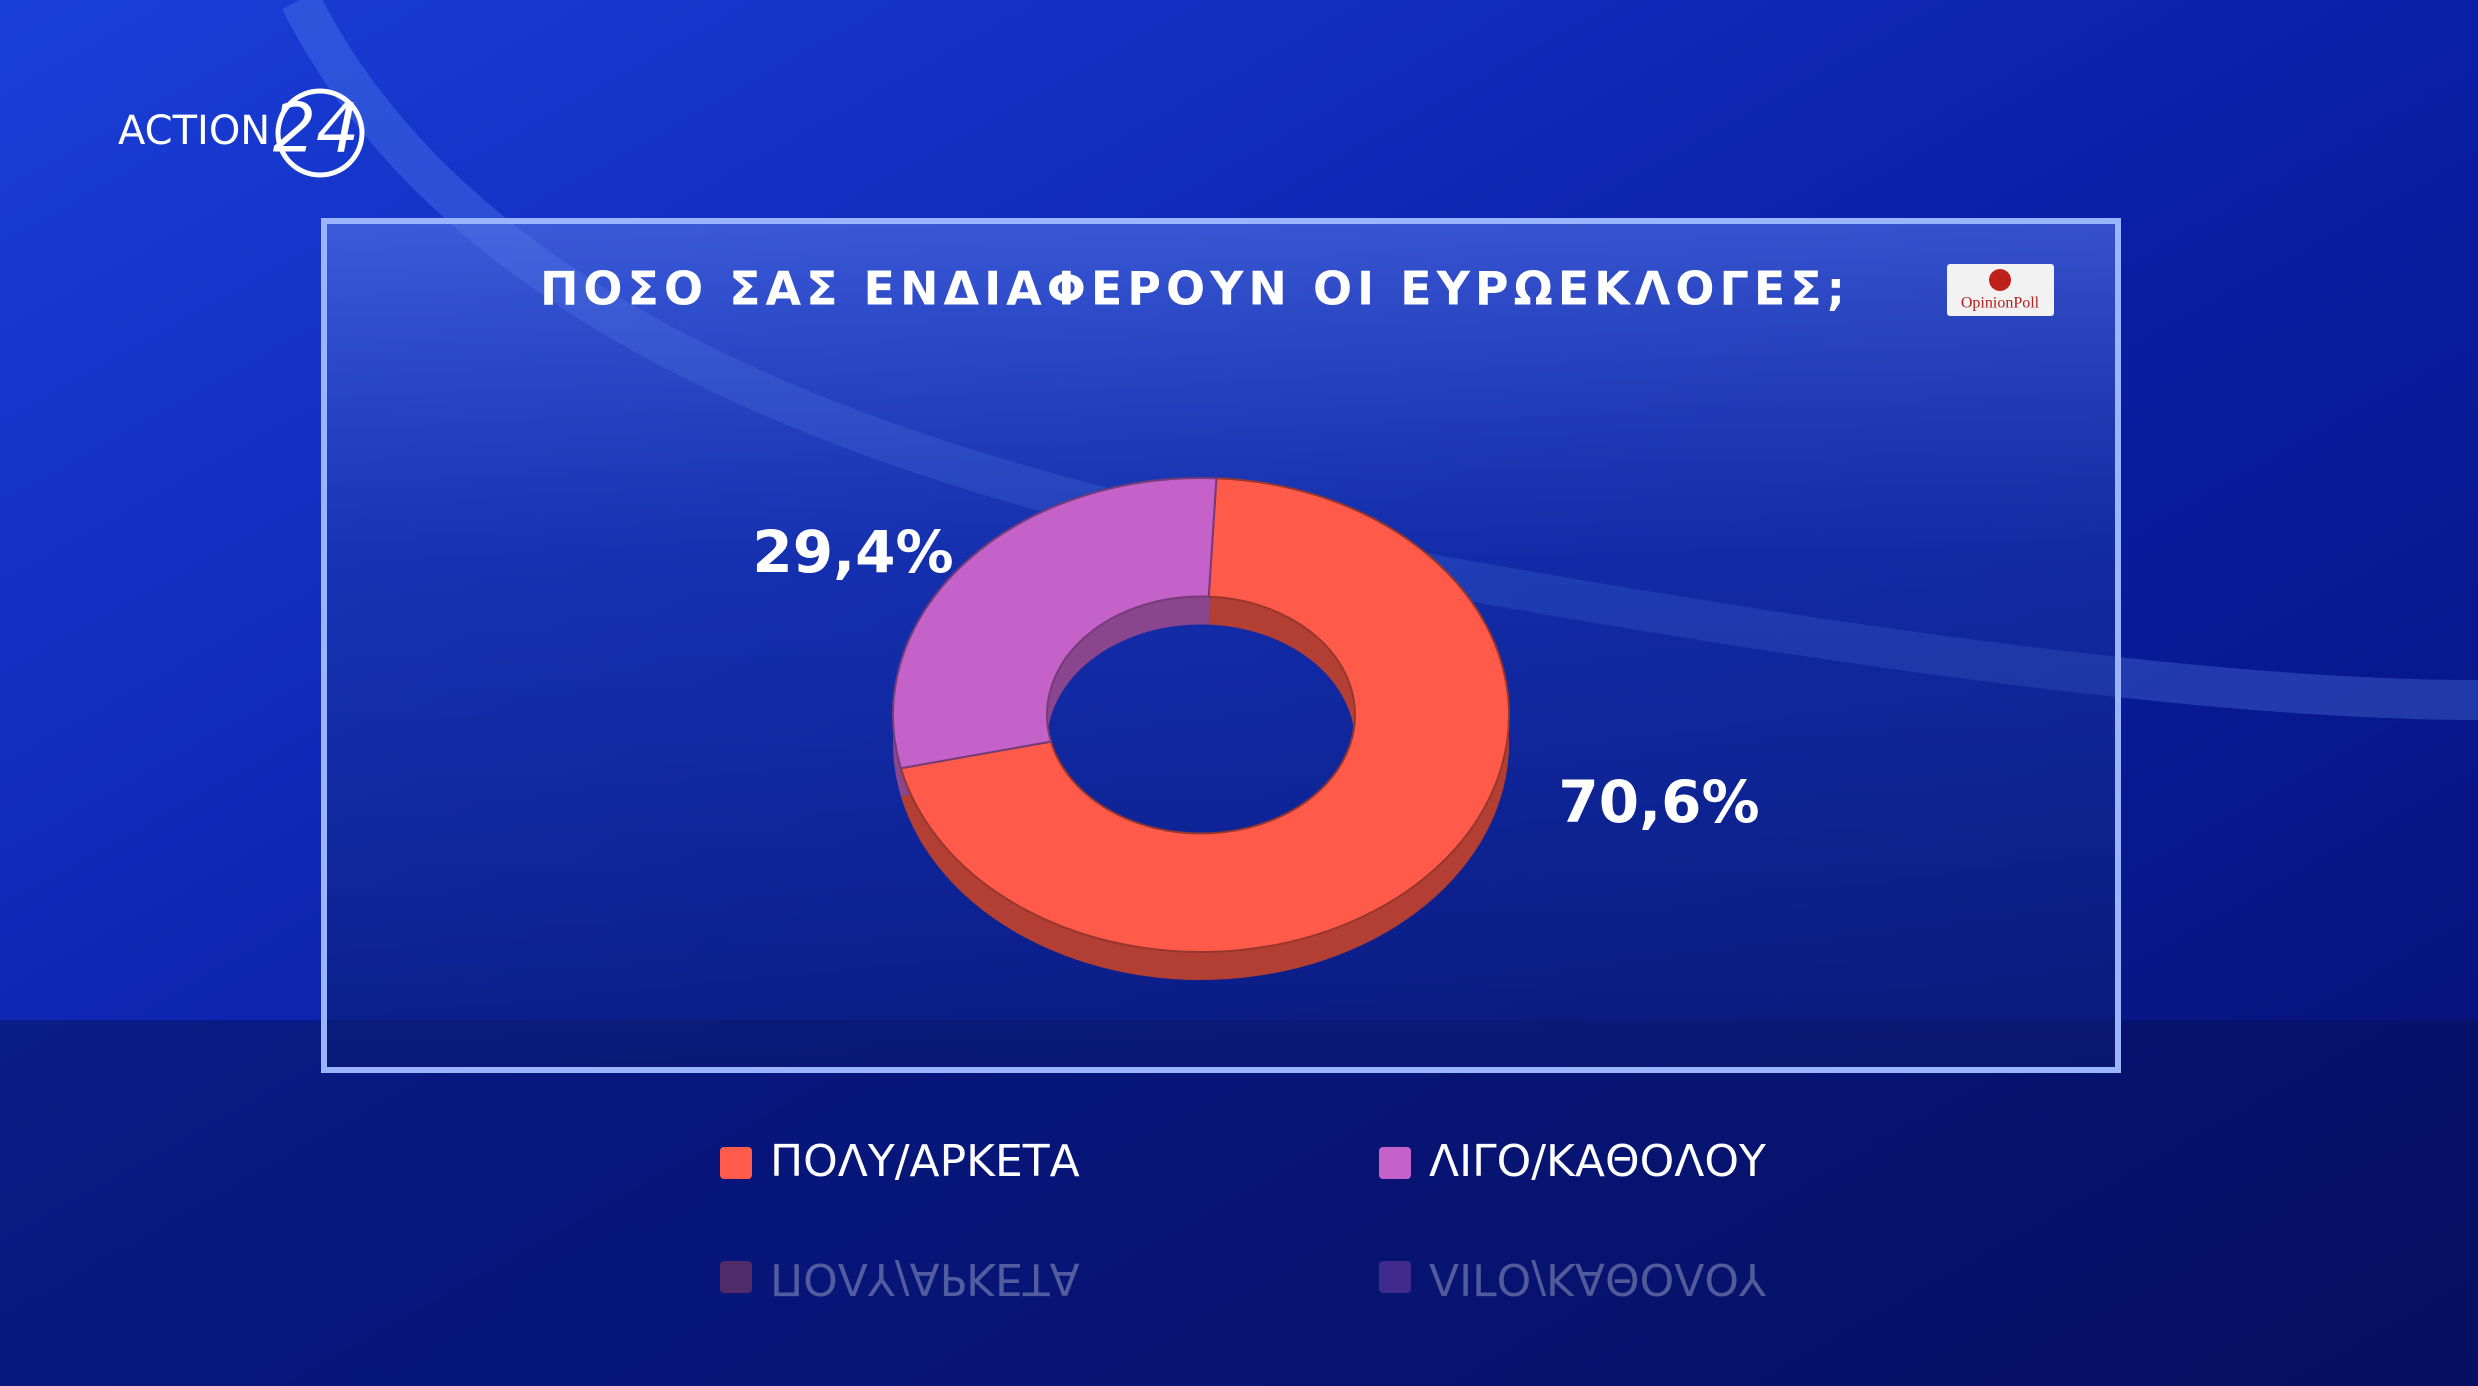 The width and height of the screenshot is (2478, 1386). I want to click on legend: ΠΟΛΥ/ΑΡΚΕΤΑ ΛΙΓΟ/ΚΑΘΟΛΟΥ, so click(1243, 1161).